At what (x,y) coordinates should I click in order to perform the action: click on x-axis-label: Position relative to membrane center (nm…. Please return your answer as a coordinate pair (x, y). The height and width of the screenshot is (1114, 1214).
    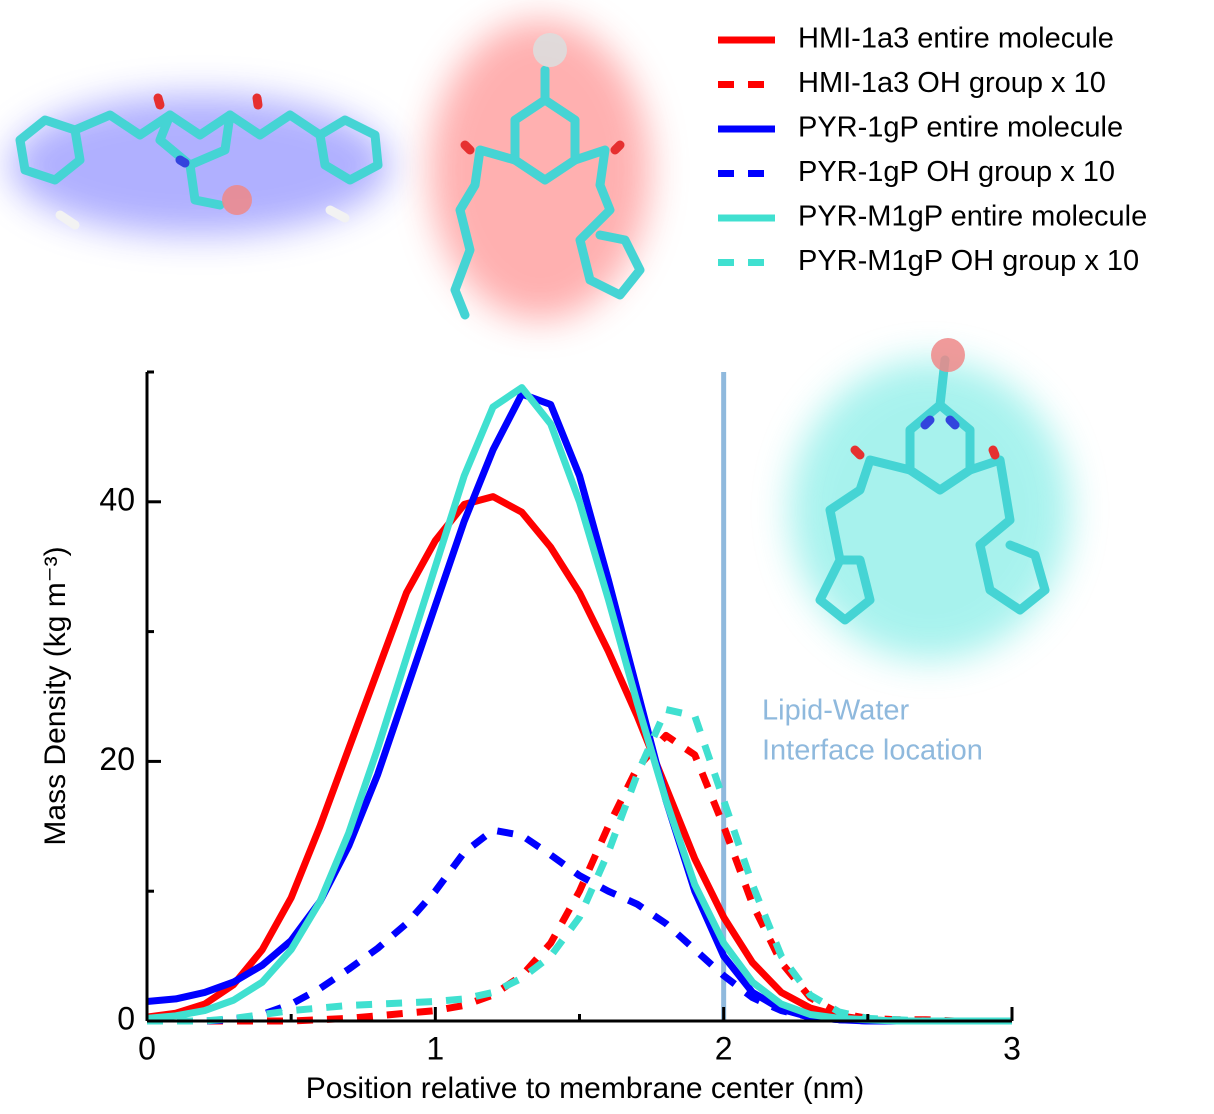
    Looking at the image, I should click on (585, 1088).